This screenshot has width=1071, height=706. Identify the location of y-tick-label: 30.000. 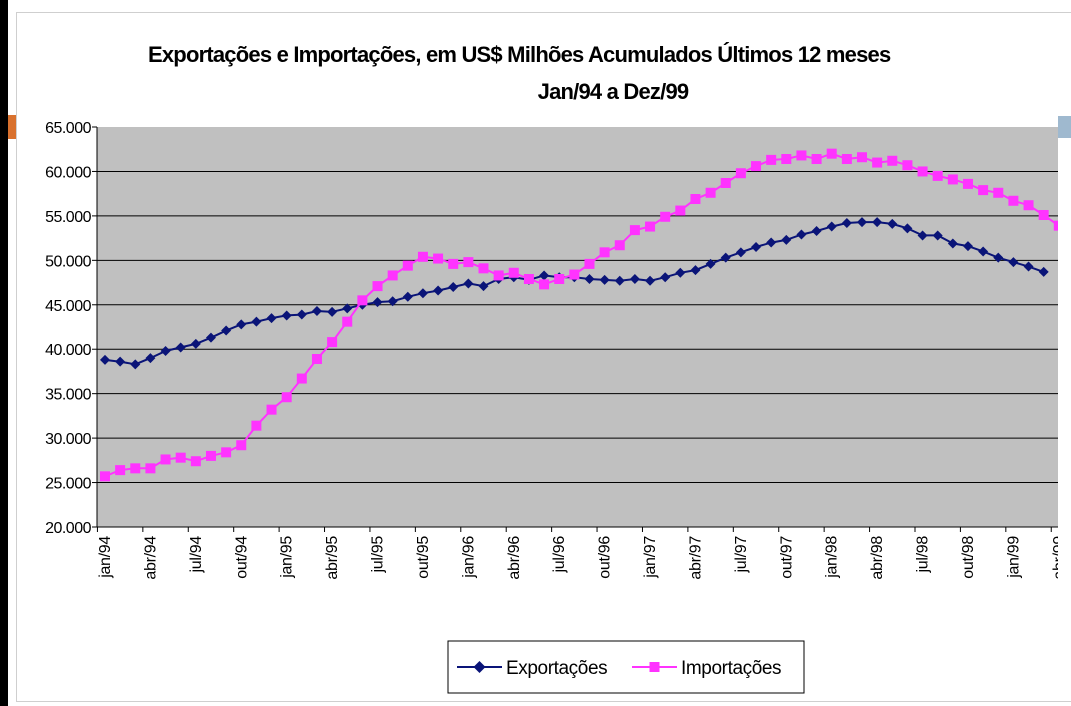
(68, 439).